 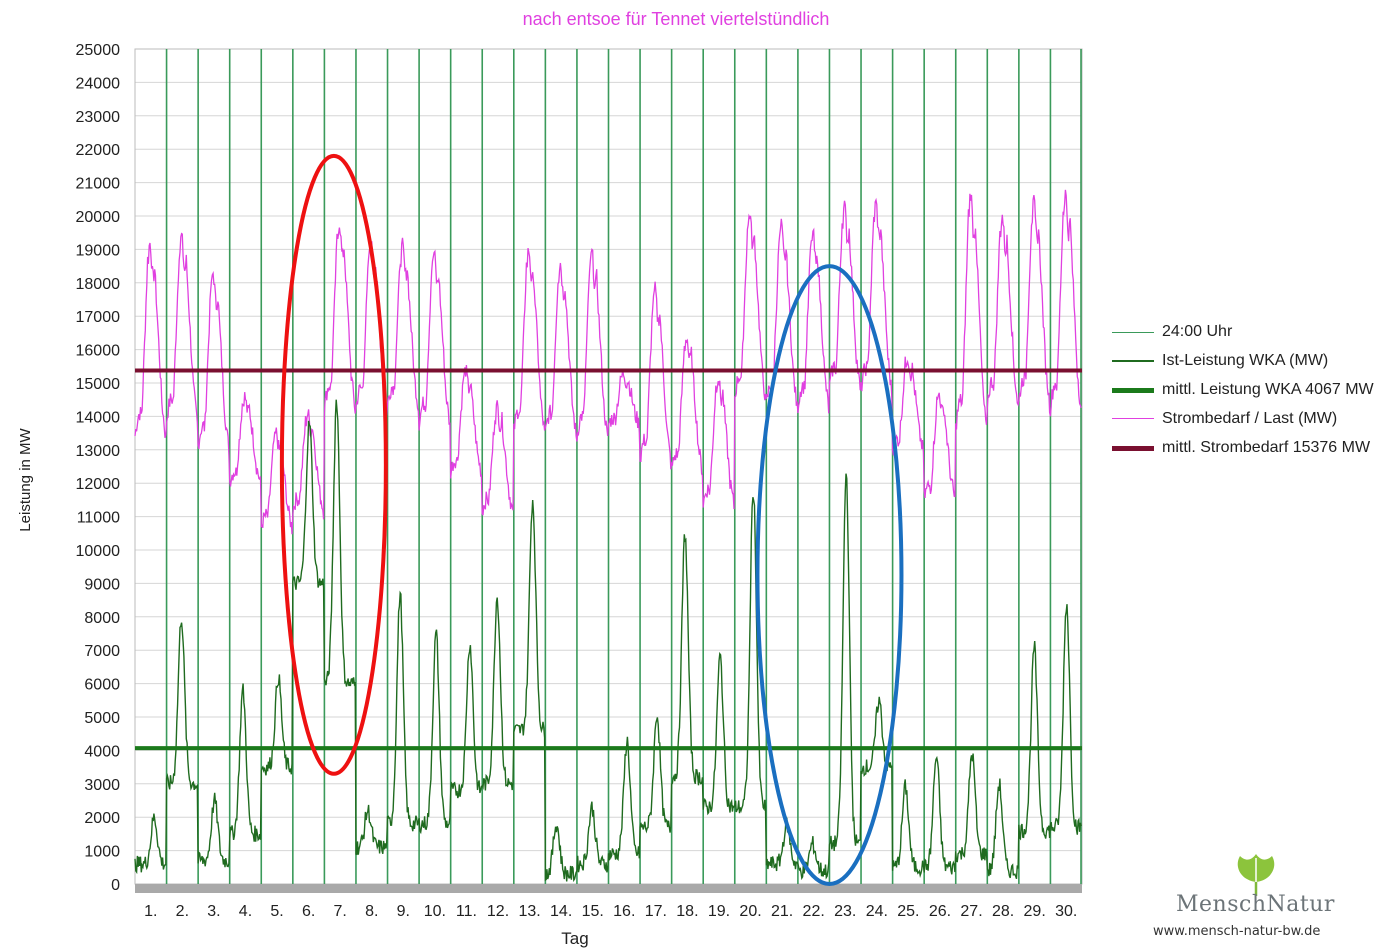 I want to click on y-tick-label: 16000, so click(x=98, y=351).